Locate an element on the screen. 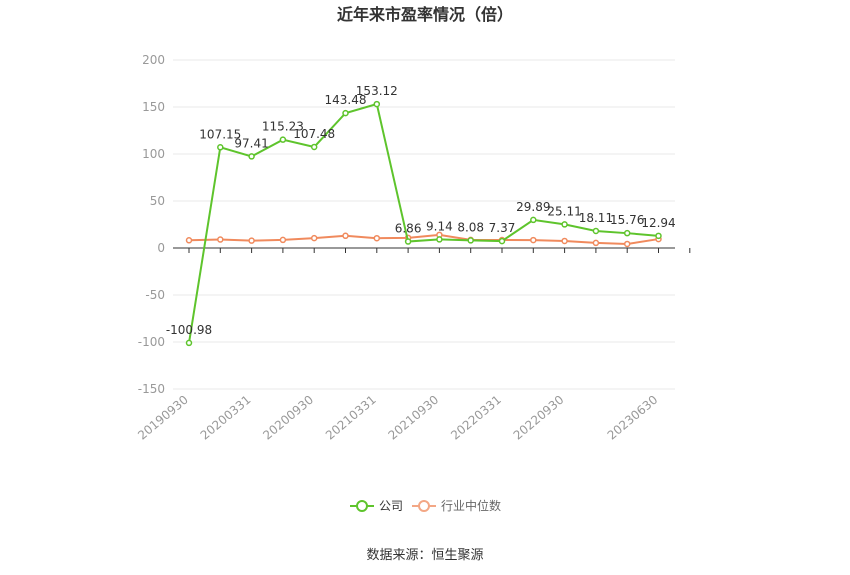  y-tick-label: 50 is located at coordinates (157, 201).